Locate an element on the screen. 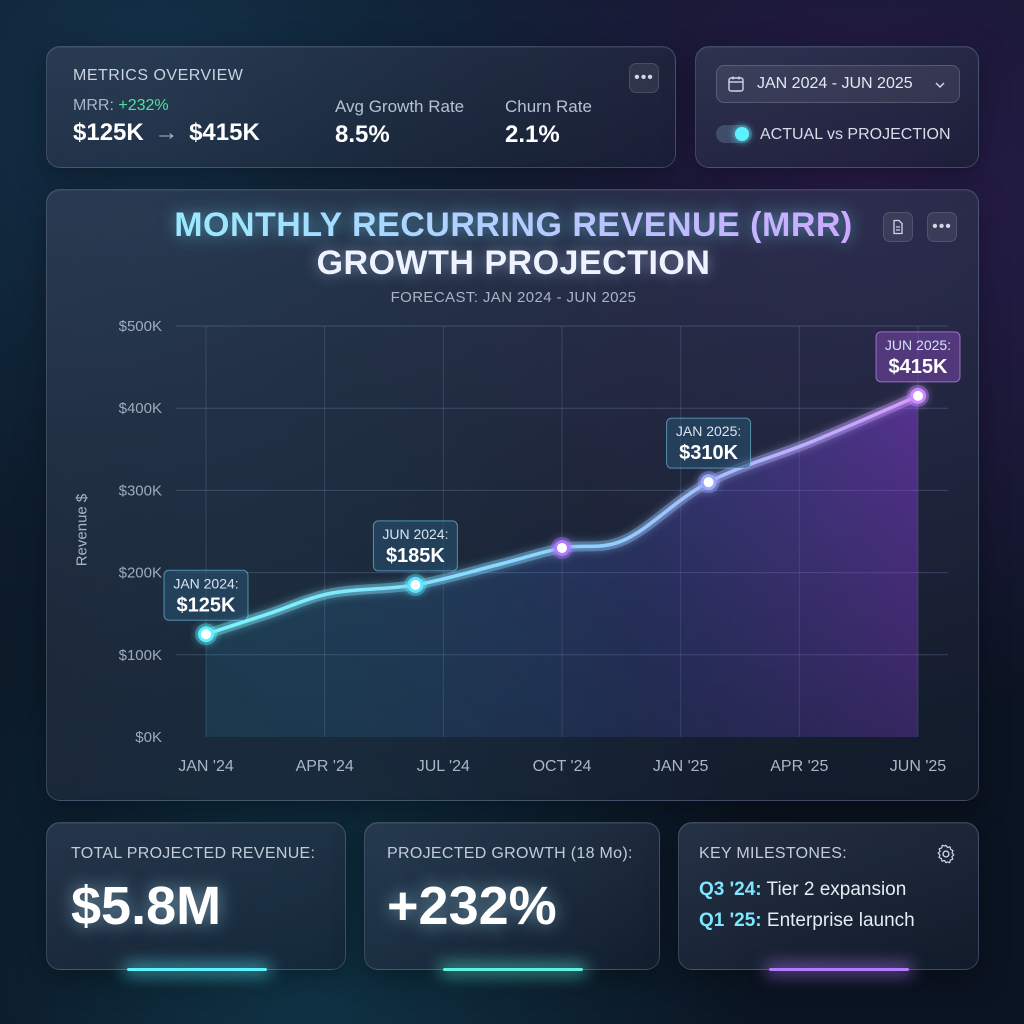  milestone-quarter: Q3 '24: is located at coordinates (730, 889).